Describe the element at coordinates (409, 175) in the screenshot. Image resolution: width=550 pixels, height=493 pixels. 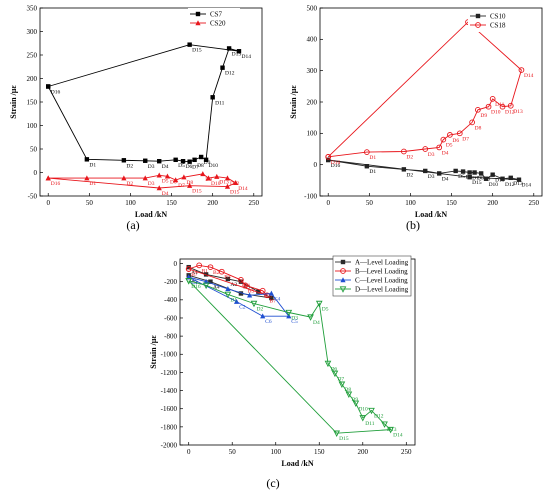
I see `point-label-b: D2` at that location.